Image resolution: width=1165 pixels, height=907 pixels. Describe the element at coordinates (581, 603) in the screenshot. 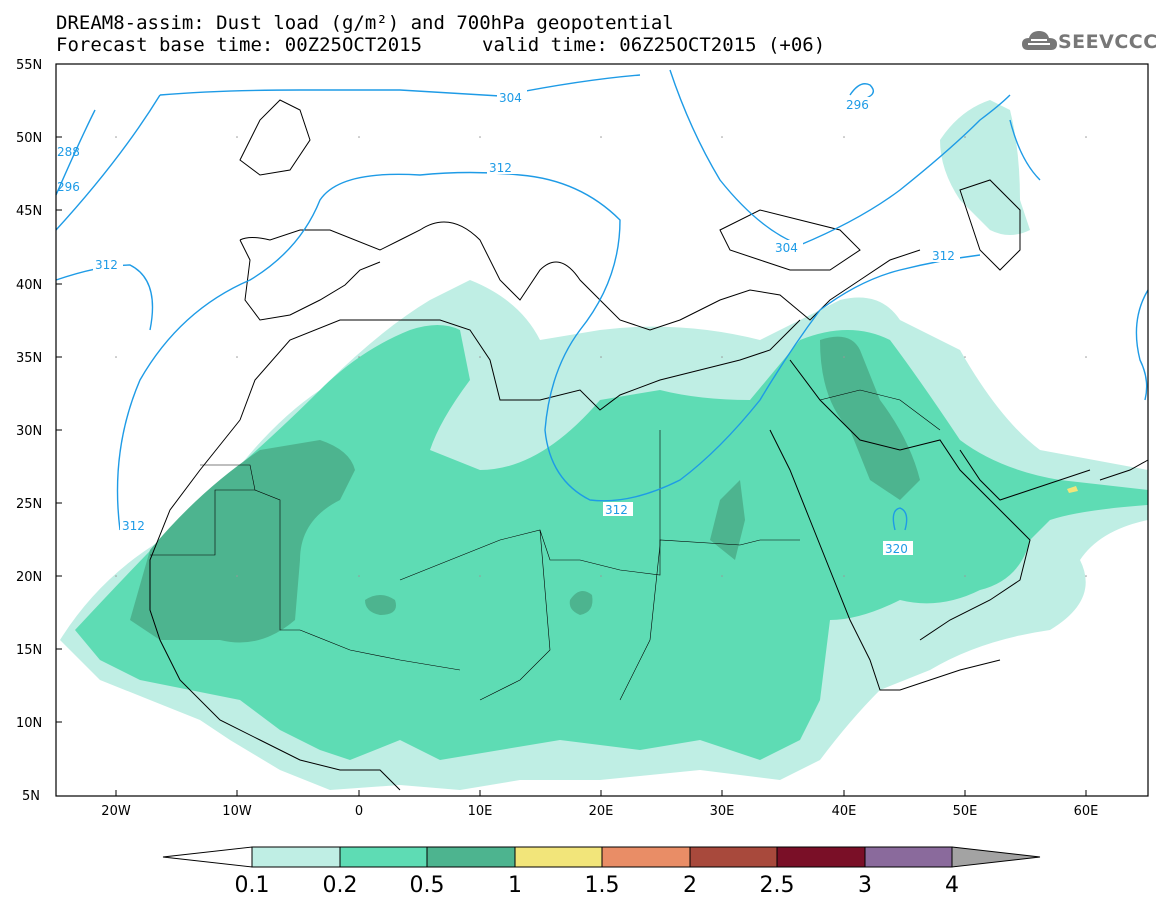

I see `dust-dark-spot2` at that location.